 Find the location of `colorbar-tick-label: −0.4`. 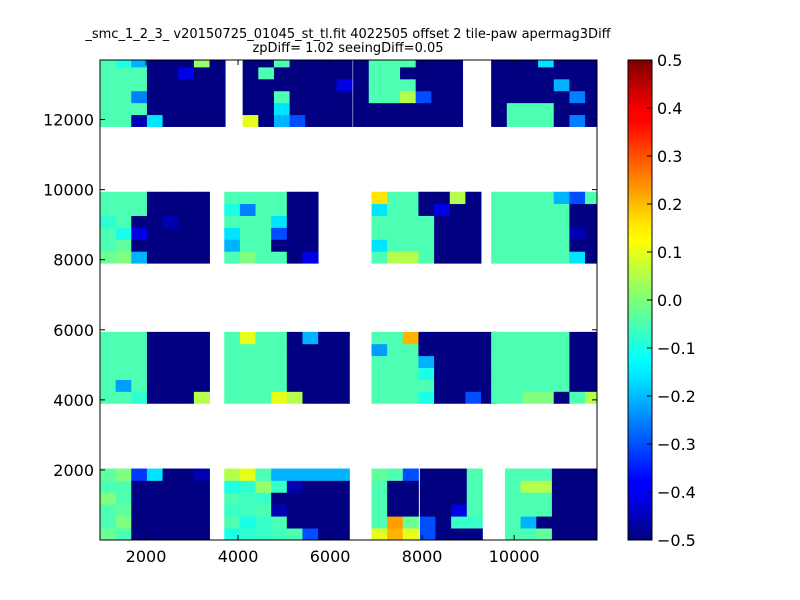

colorbar-tick-label: −0.4 is located at coordinates (676, 492).